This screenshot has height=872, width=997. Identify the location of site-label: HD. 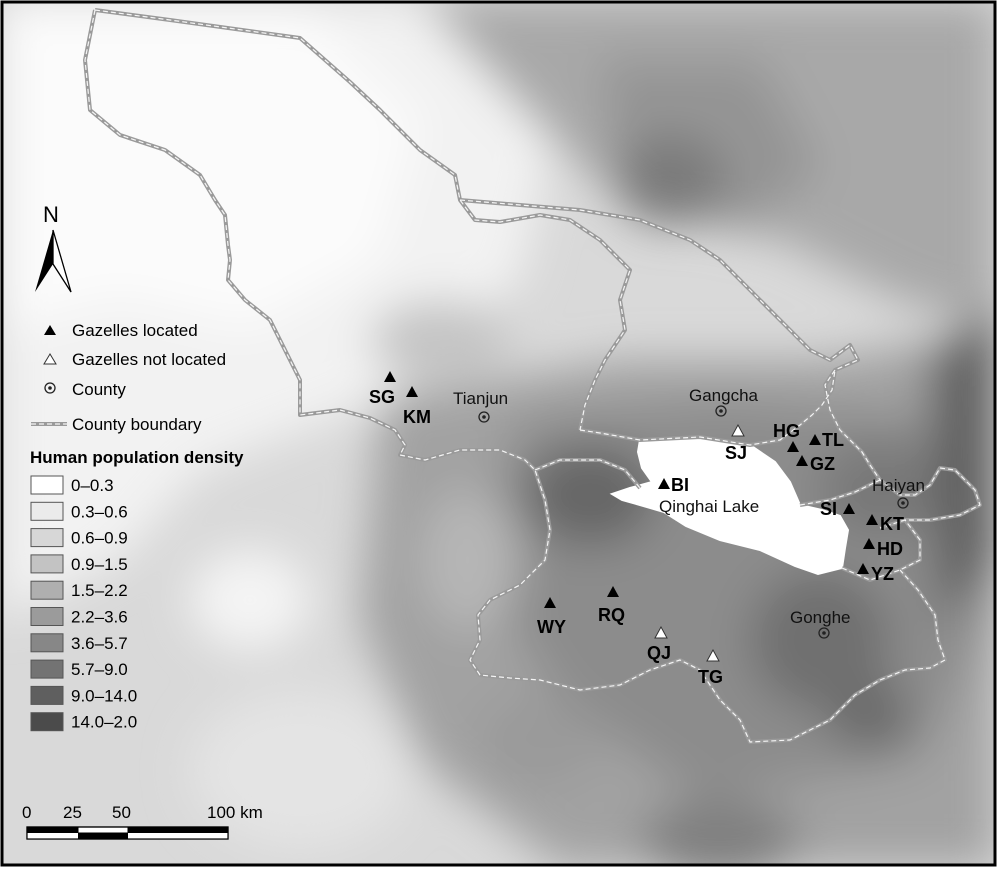
(890, 549).